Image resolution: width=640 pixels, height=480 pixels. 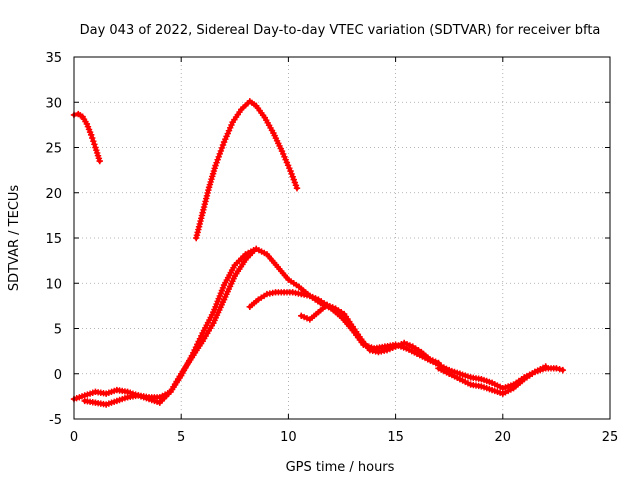 I want to click on series-trace, so click(x=246, y=169).